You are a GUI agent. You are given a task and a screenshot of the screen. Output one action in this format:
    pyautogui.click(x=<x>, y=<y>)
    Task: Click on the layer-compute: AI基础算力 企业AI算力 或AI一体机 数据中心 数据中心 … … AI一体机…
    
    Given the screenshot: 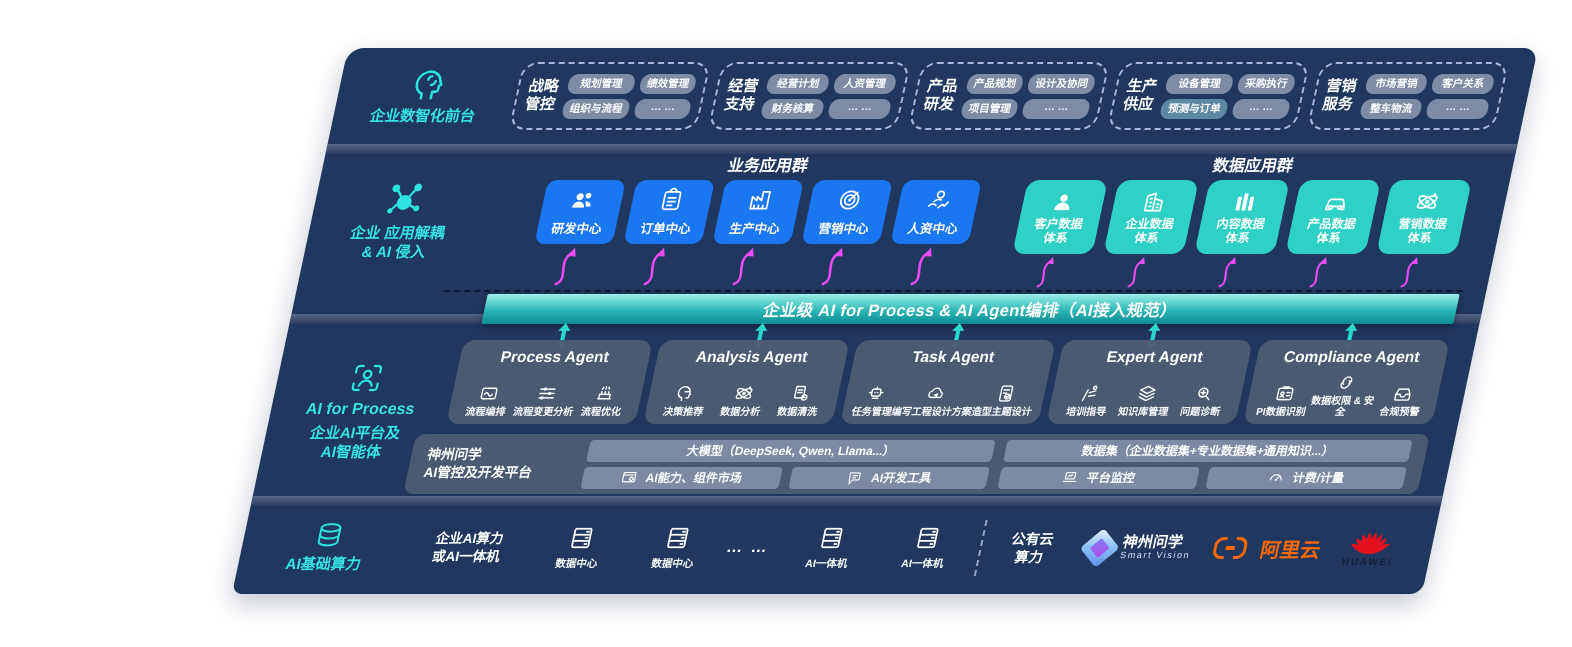 What is the action you would take?
    pyautogui.click(x=836, y=548)
    